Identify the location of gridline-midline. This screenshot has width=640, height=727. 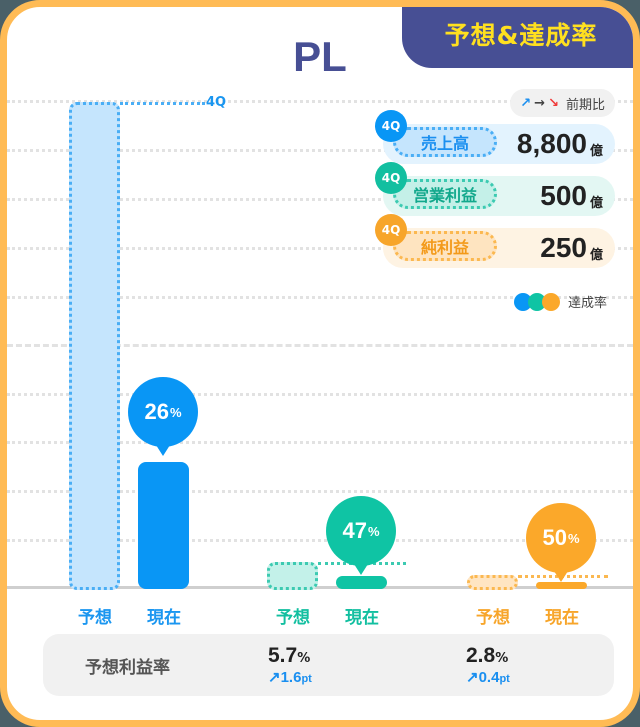
(320, 345).